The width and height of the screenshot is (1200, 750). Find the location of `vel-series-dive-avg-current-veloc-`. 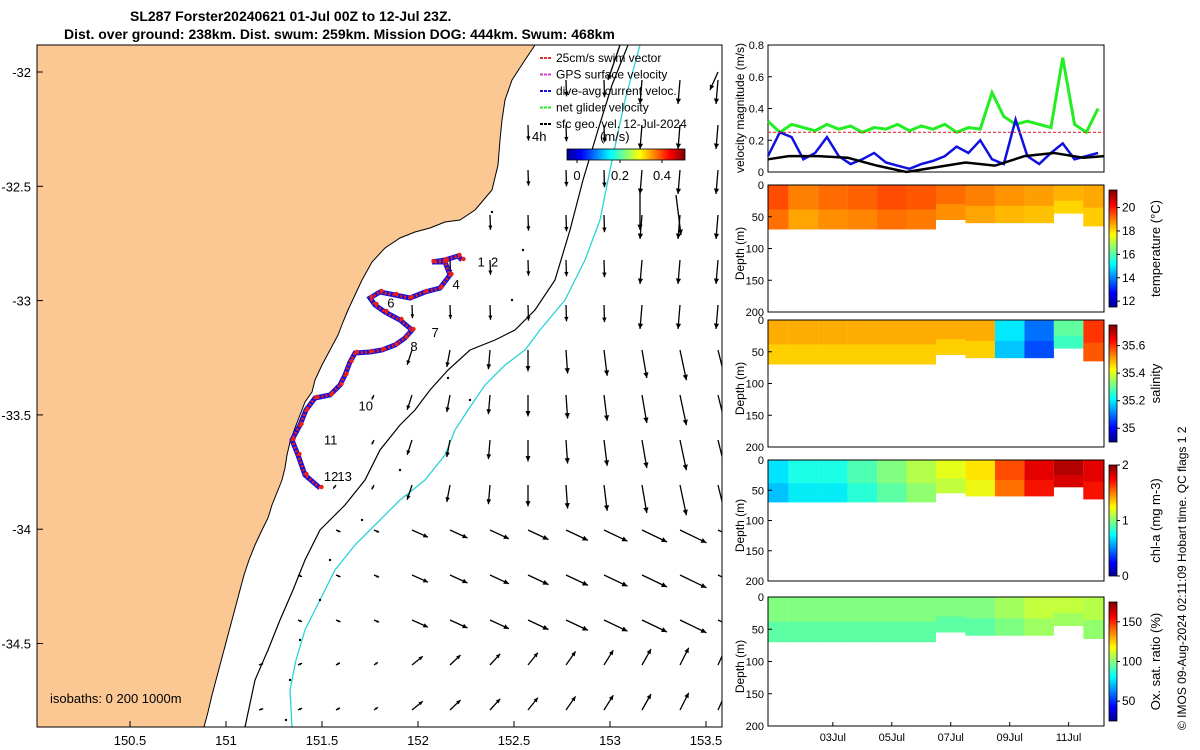

vel-series-dive-avg-current-veloc- is located at coordinates (932, 143).